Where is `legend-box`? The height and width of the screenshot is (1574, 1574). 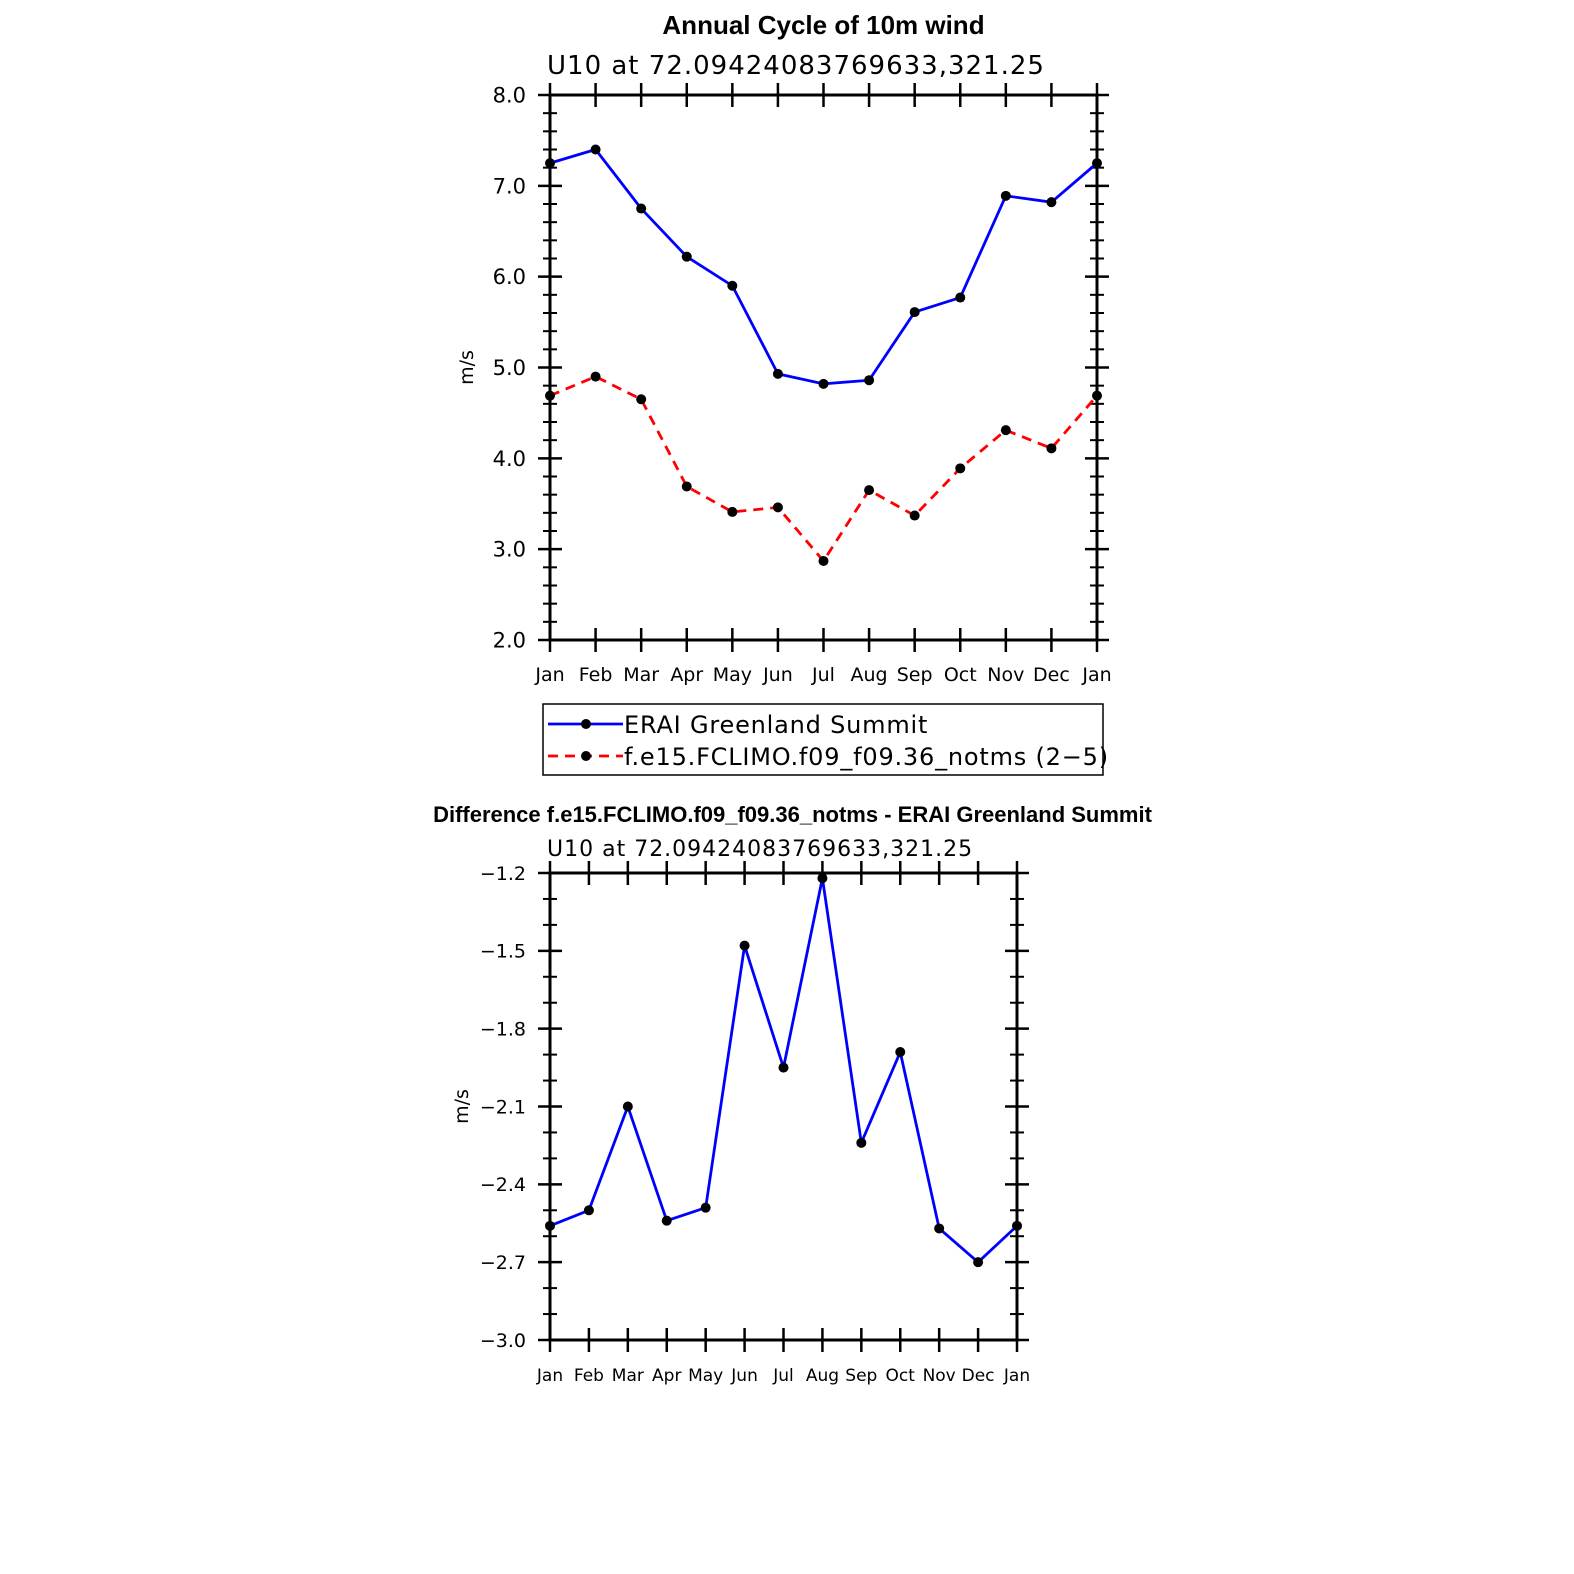
legend-box is located at coordinates (823, 739).